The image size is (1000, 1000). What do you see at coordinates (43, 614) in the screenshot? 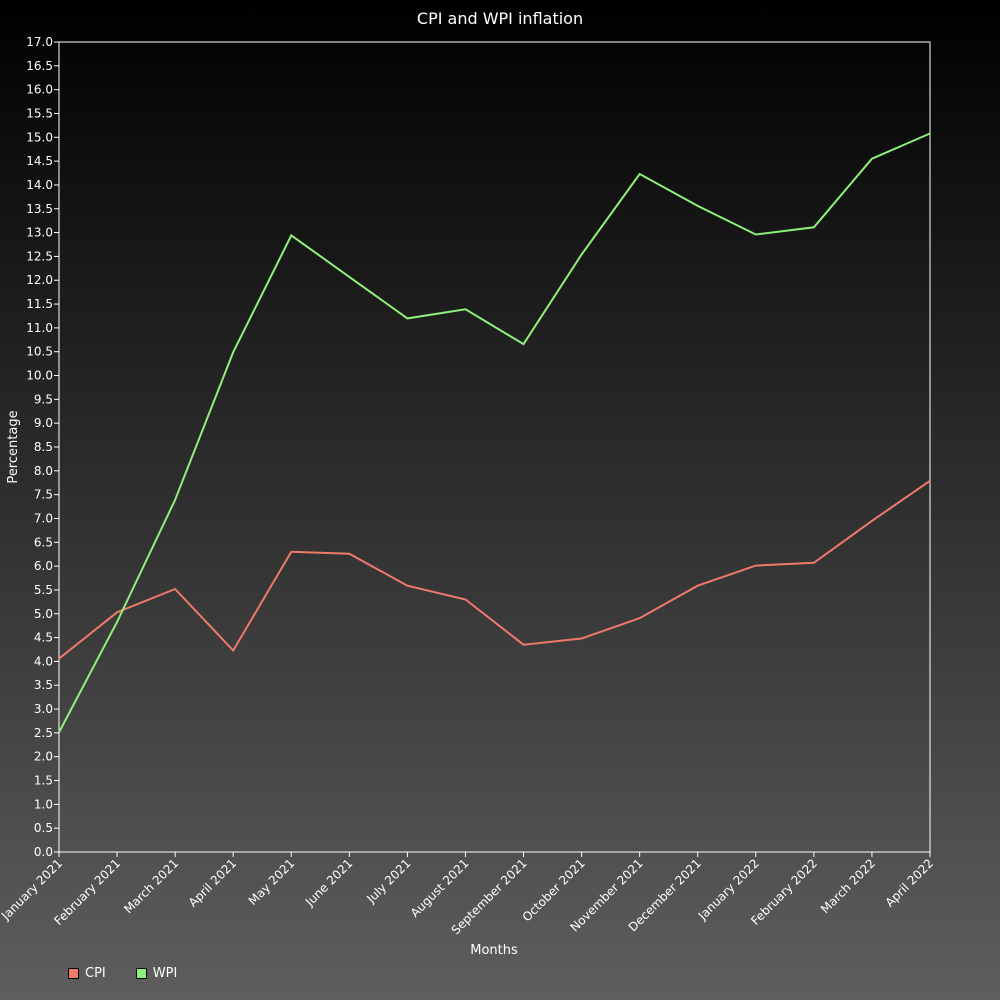
I see `y-tick-label: 5.0` at bounding box center [43, 614].